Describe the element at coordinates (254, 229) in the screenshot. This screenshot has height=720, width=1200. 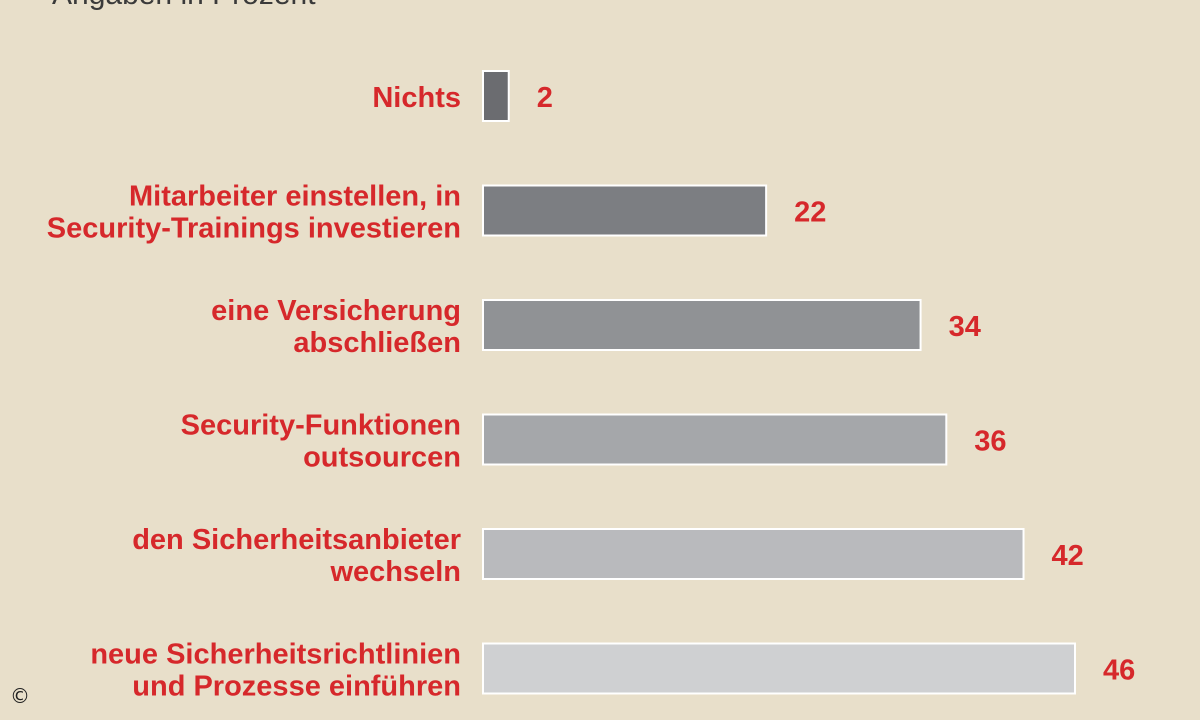
I see `category-label-2-line-2: Security-Trainings investieren` at that location.